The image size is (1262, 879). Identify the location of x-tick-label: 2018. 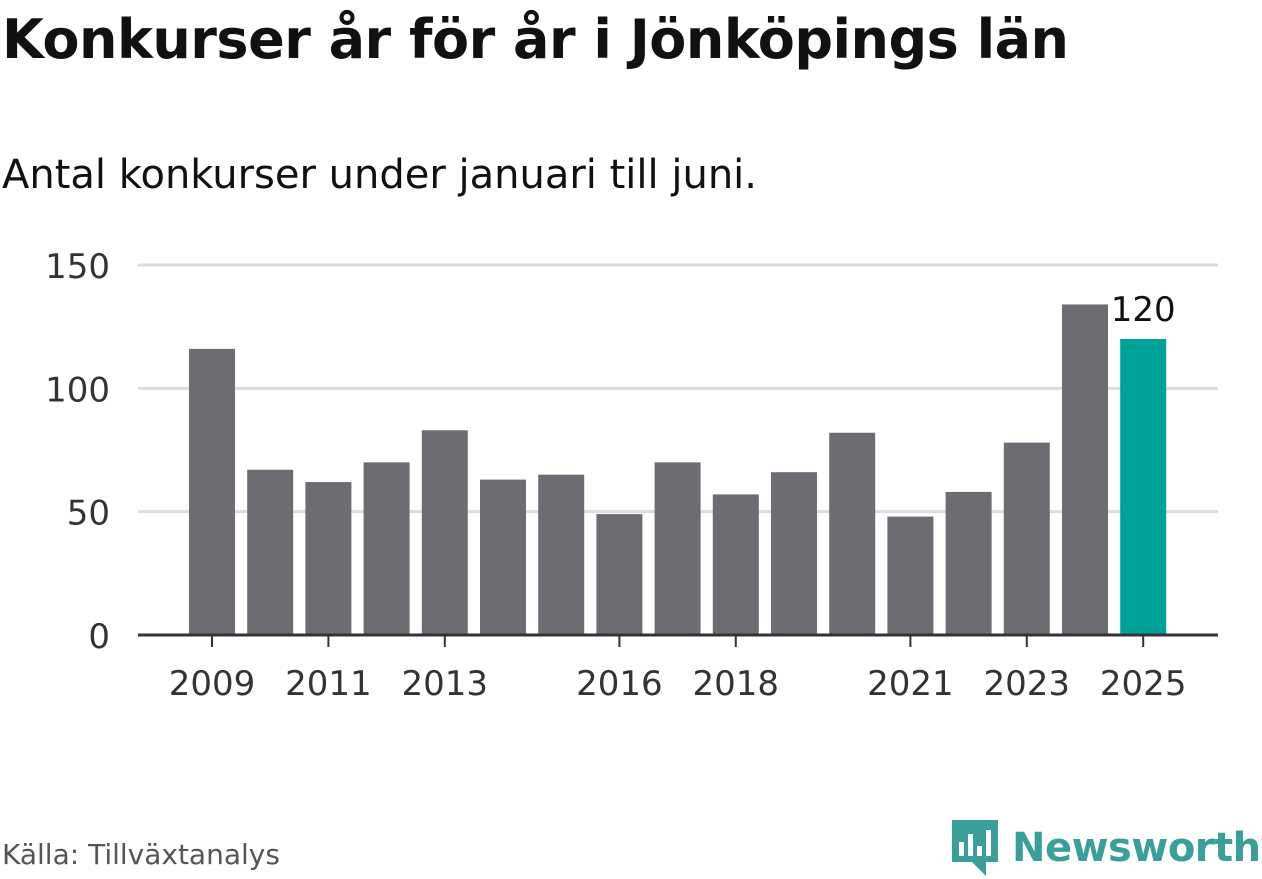
(736, 684).